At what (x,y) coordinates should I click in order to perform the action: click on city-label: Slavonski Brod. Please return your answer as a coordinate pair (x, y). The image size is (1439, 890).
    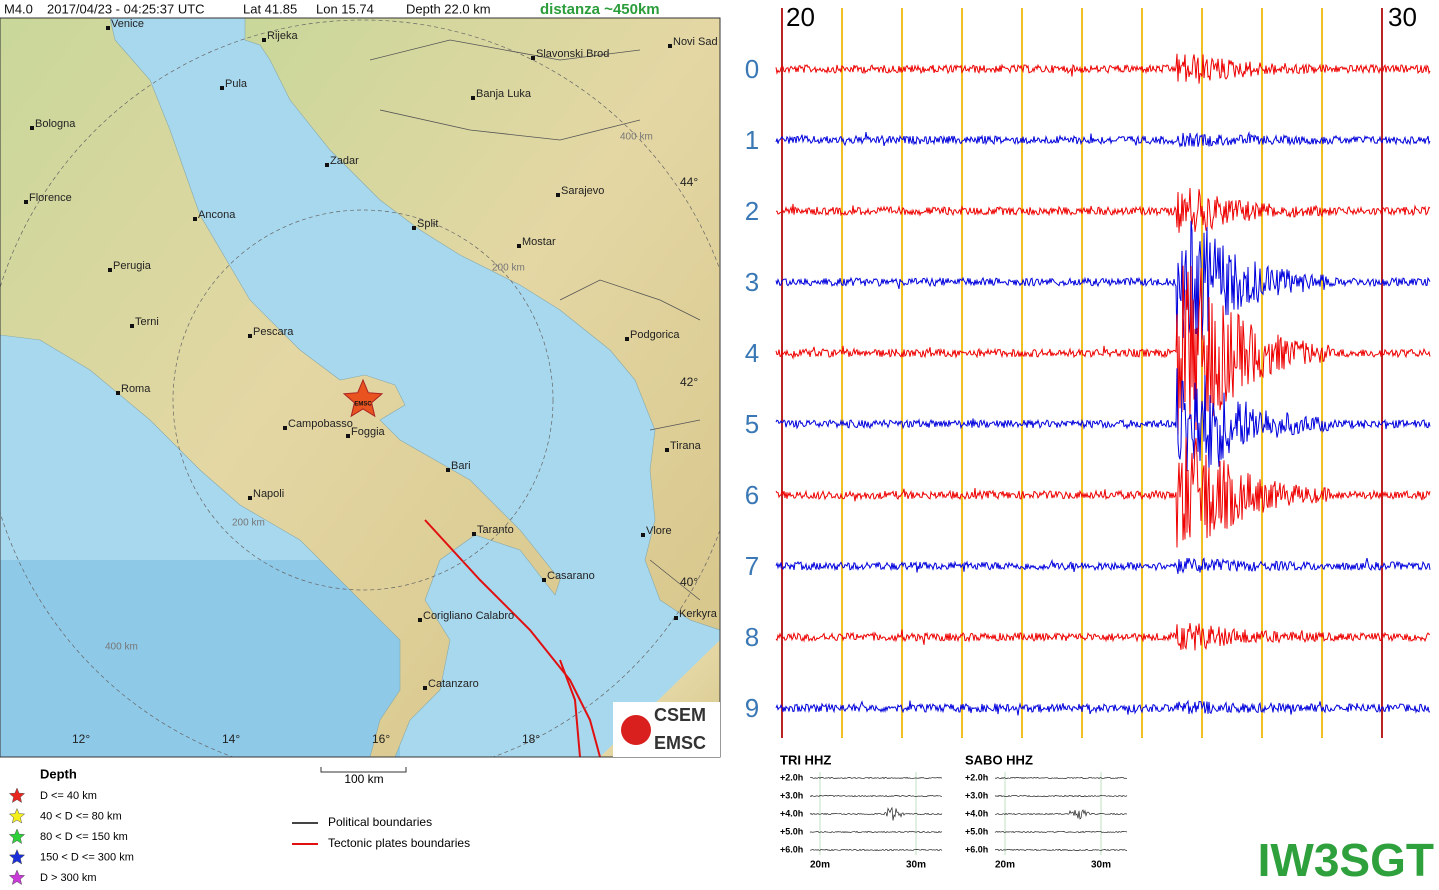
    Looking at the image, I should click on (572, 54).